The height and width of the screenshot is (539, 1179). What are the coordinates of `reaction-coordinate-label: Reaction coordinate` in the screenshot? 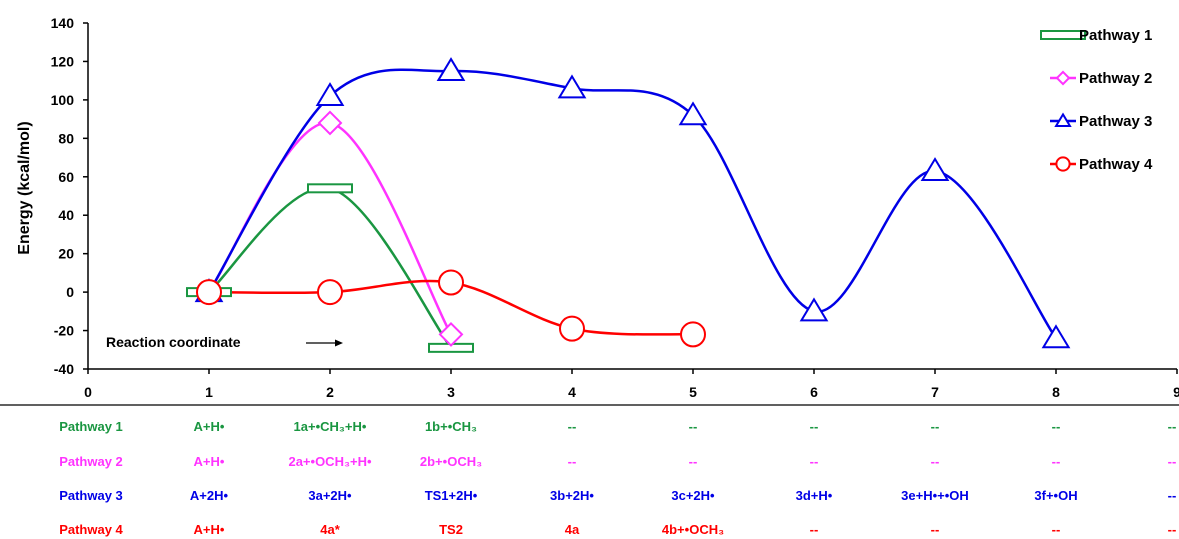 It's located at (173, 342).